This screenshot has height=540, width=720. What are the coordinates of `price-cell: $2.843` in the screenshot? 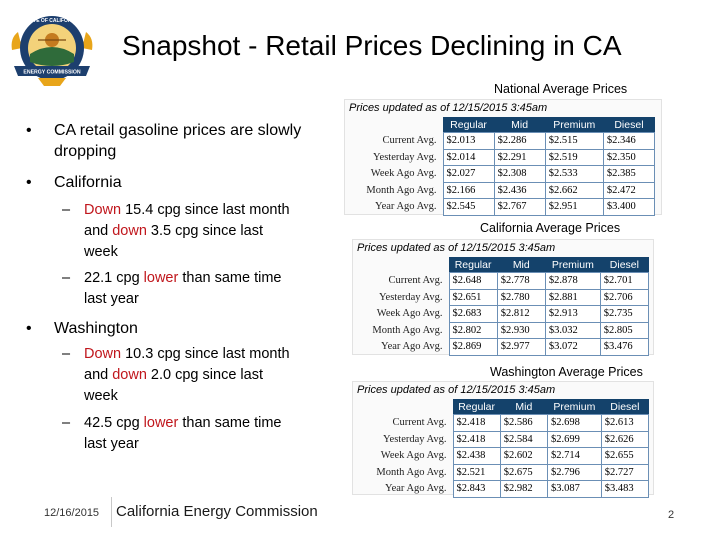 It's located at (476, 489).